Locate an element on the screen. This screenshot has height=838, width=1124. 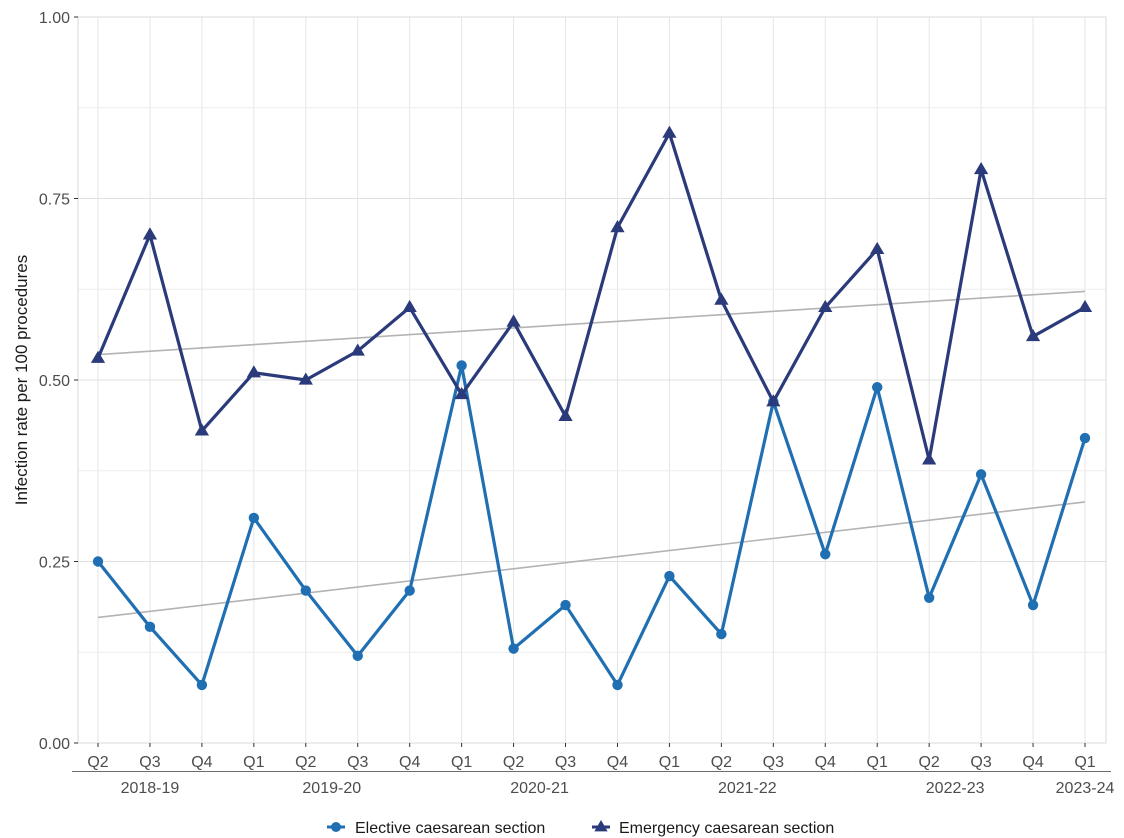
year-group-label: 2023-24 is located at coordinates (1085, 788).